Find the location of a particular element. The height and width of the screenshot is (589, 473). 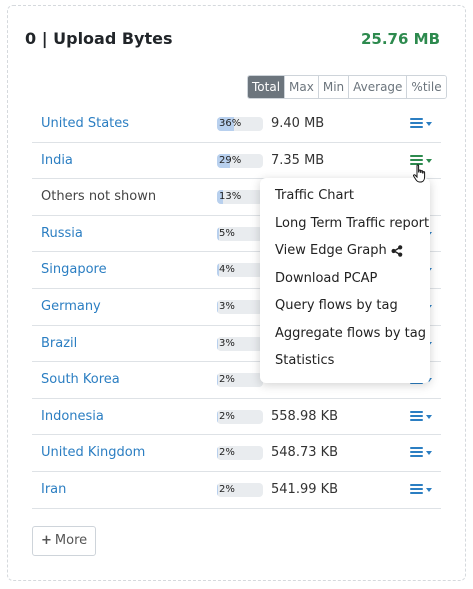

table-row: United States 36% 9.40 MB is located at coordinates (236, 124).